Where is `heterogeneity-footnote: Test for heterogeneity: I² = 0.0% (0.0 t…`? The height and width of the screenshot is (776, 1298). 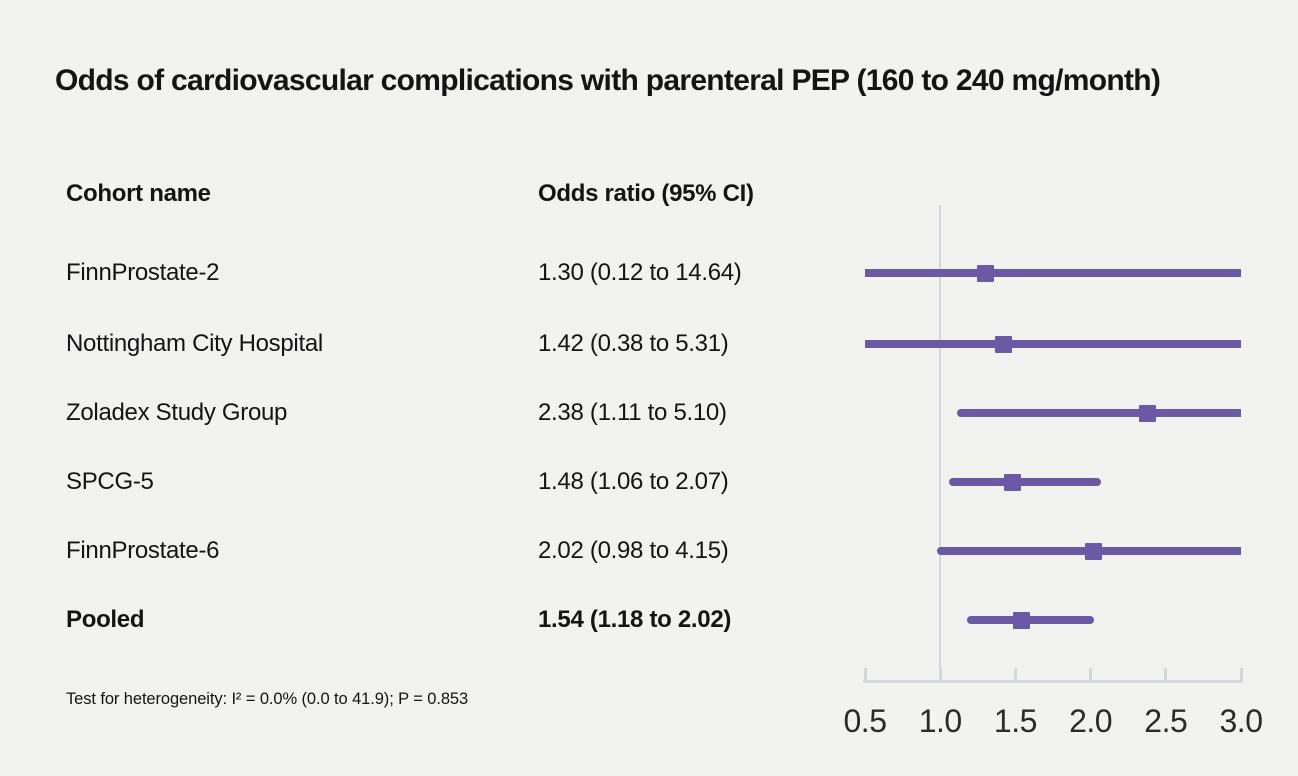
heterogeneity-footnote: Test for heterogeneity: I² = 0.0% (0.0 t… is located at coordinates (267, 699).